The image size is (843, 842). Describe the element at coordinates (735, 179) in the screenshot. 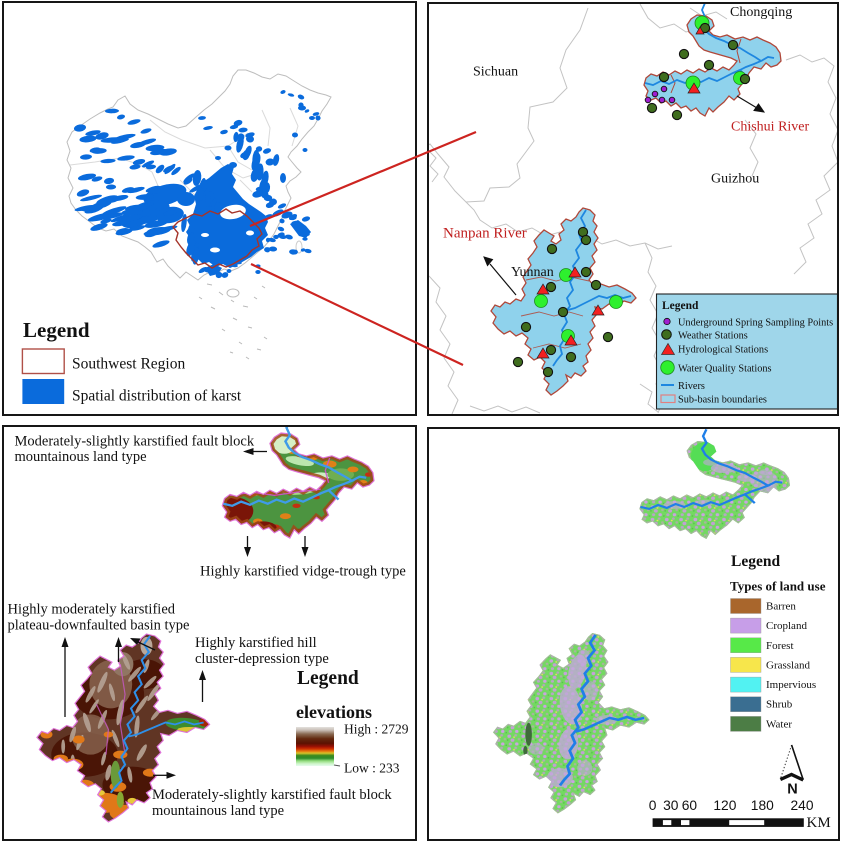

I see `svg-text: Guizhou` at that location.